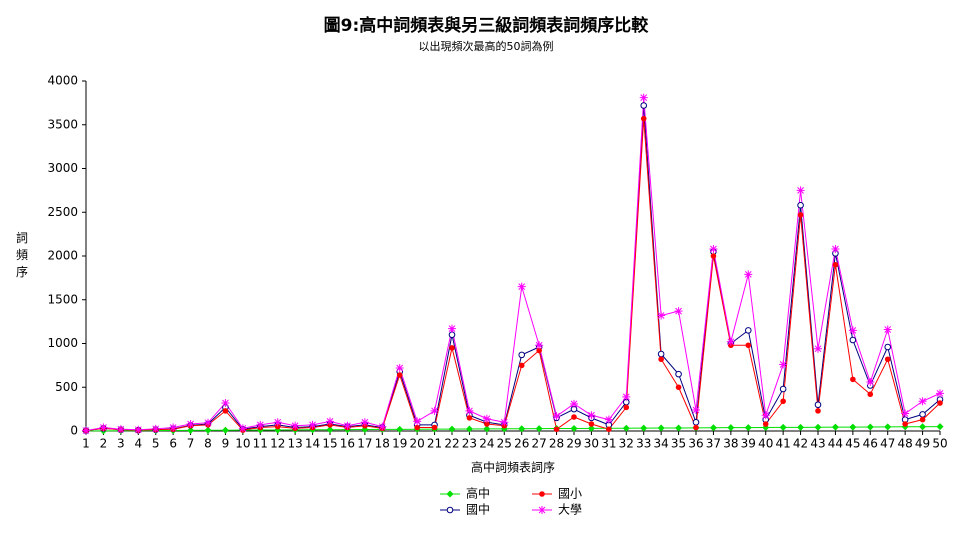 This screenshot has height=539, width=973. I want to click on x-tick-label: 31, so click(608, 444).